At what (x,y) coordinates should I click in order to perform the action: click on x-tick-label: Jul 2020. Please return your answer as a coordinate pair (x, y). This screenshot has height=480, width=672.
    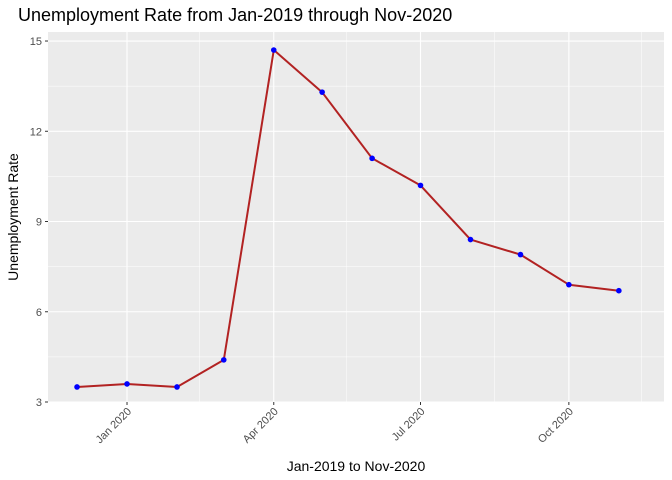
    Looking at the image, I should click on (409, 425).